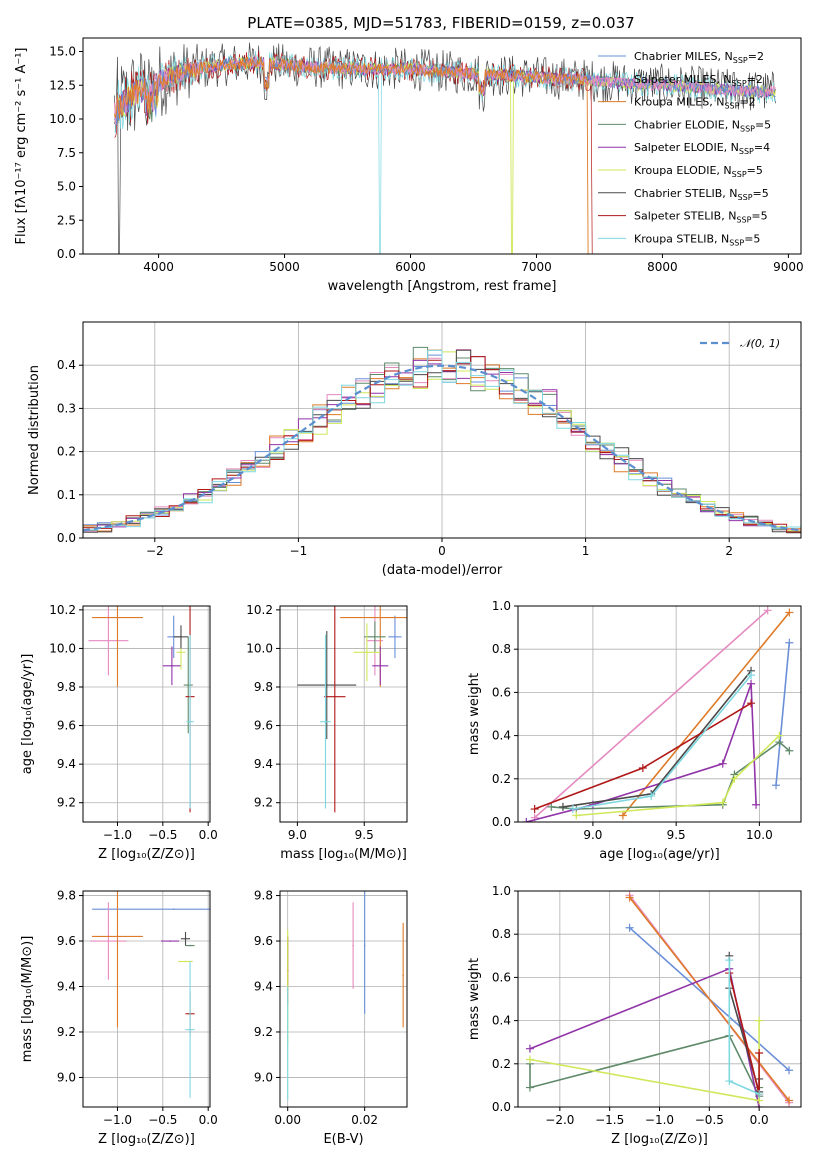  I want to click on weight-vs-Z-ytick-label: 0.4, so click(501, 1021).